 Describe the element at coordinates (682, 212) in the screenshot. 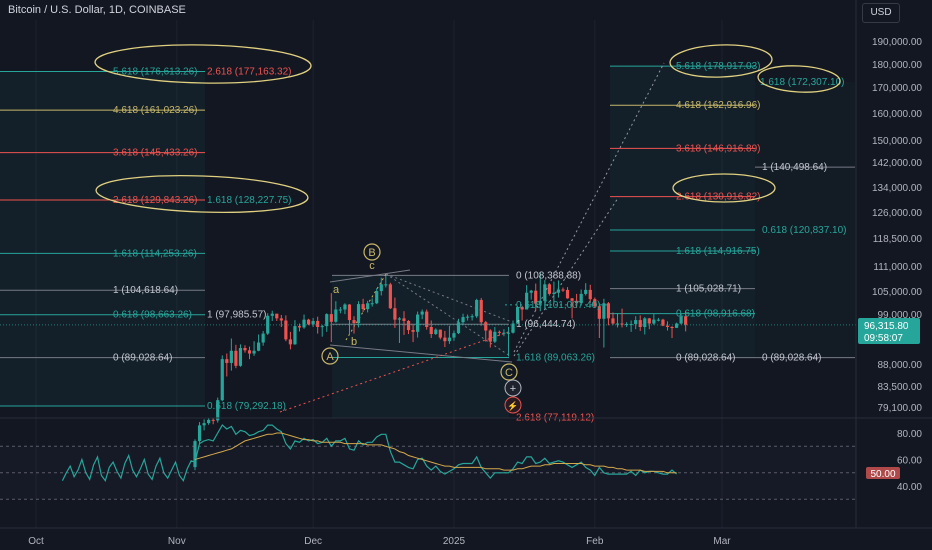

I see `fib-zone-right` at that location.